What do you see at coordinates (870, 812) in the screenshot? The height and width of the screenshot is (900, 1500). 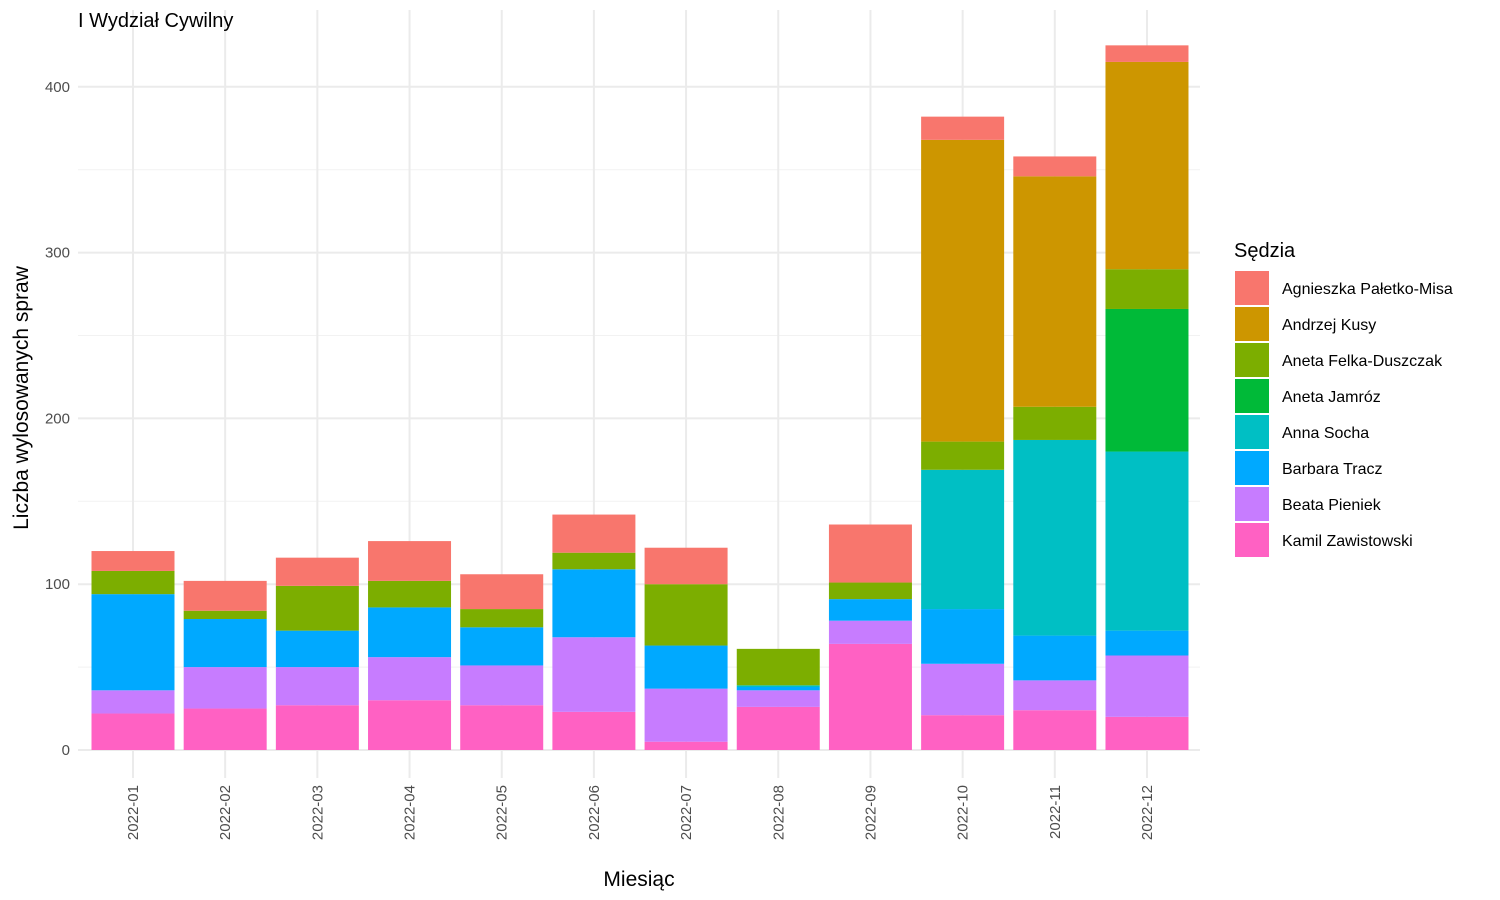 I see `x-tick-label: 2022-09` at bounding box center [870, 812].